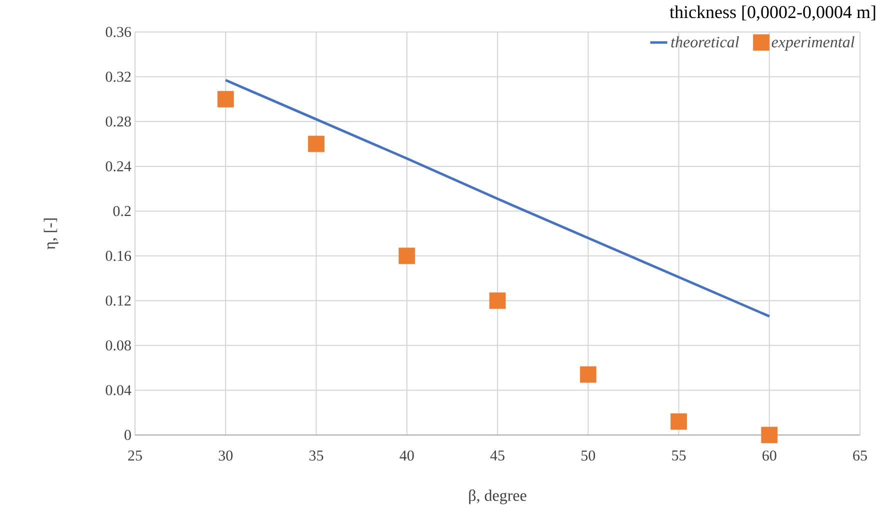  I want to click on y-tick-label: 0.04, so click(119, 390).